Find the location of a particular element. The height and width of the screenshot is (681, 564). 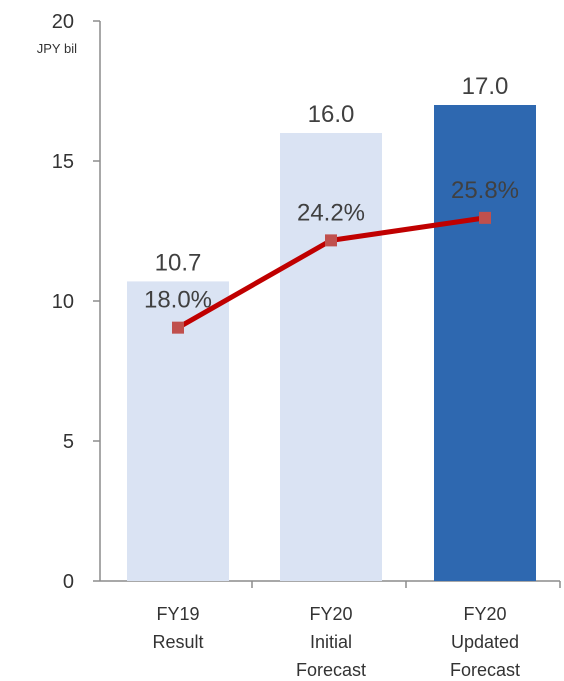

y-tick-label: 0 is located at coordinates (68, 582).